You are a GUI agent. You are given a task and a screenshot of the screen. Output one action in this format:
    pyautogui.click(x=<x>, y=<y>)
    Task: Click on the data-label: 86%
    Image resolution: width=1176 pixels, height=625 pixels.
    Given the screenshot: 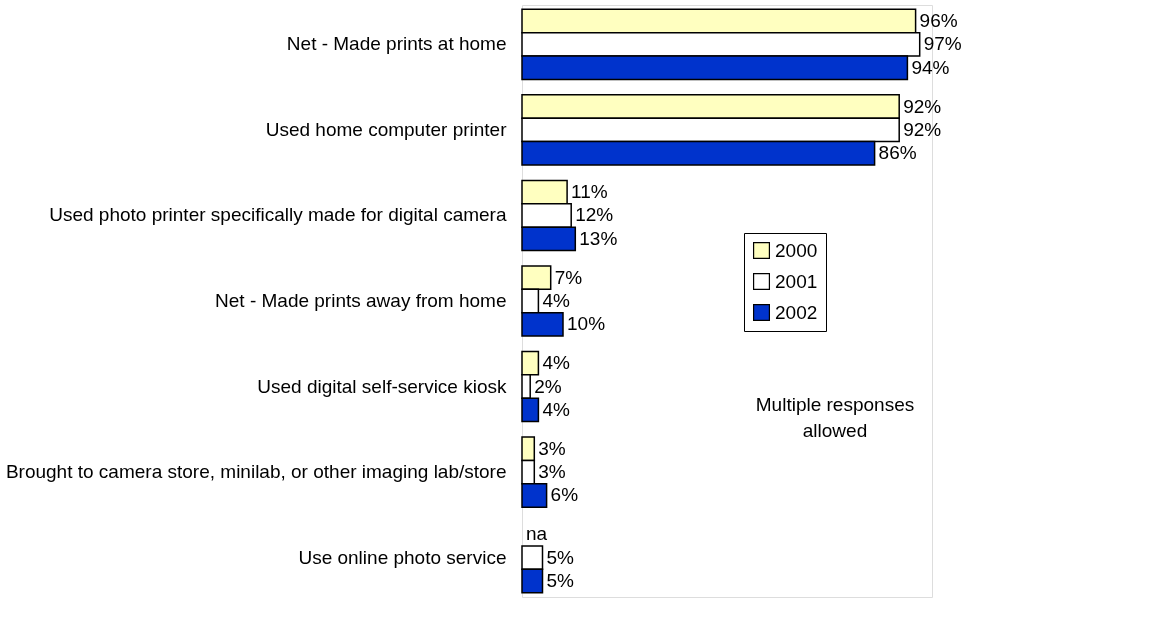 What is the action you would take?
    pyautogui.click(x=897, y=153)
    